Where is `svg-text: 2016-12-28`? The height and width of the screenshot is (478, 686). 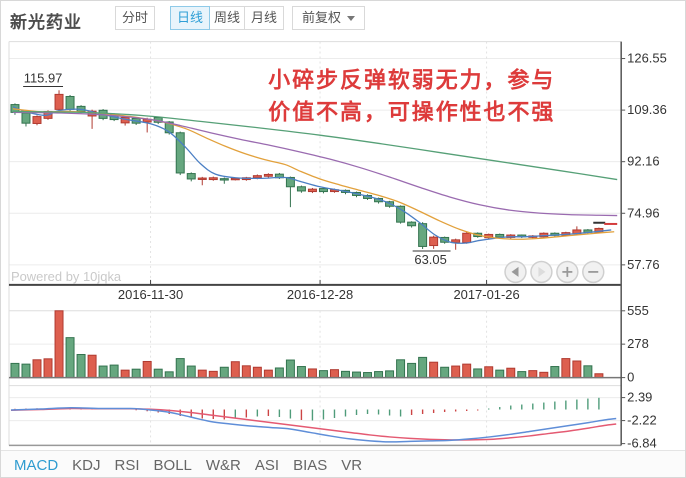
svg-text: 2016-12-28 is located at coordinates (320, 294).